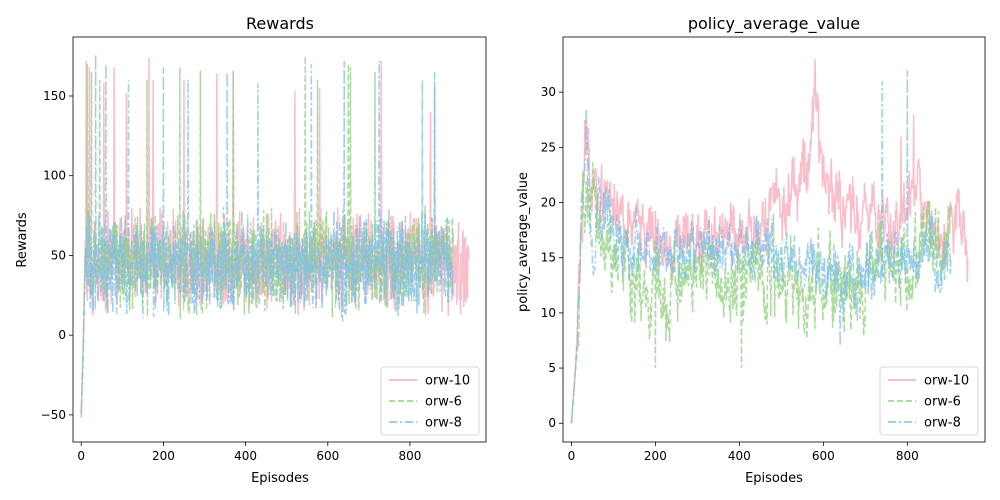 This screenshot has width=1000, height=500. I want to click on y-tick-label: 15, so click(548, 258).